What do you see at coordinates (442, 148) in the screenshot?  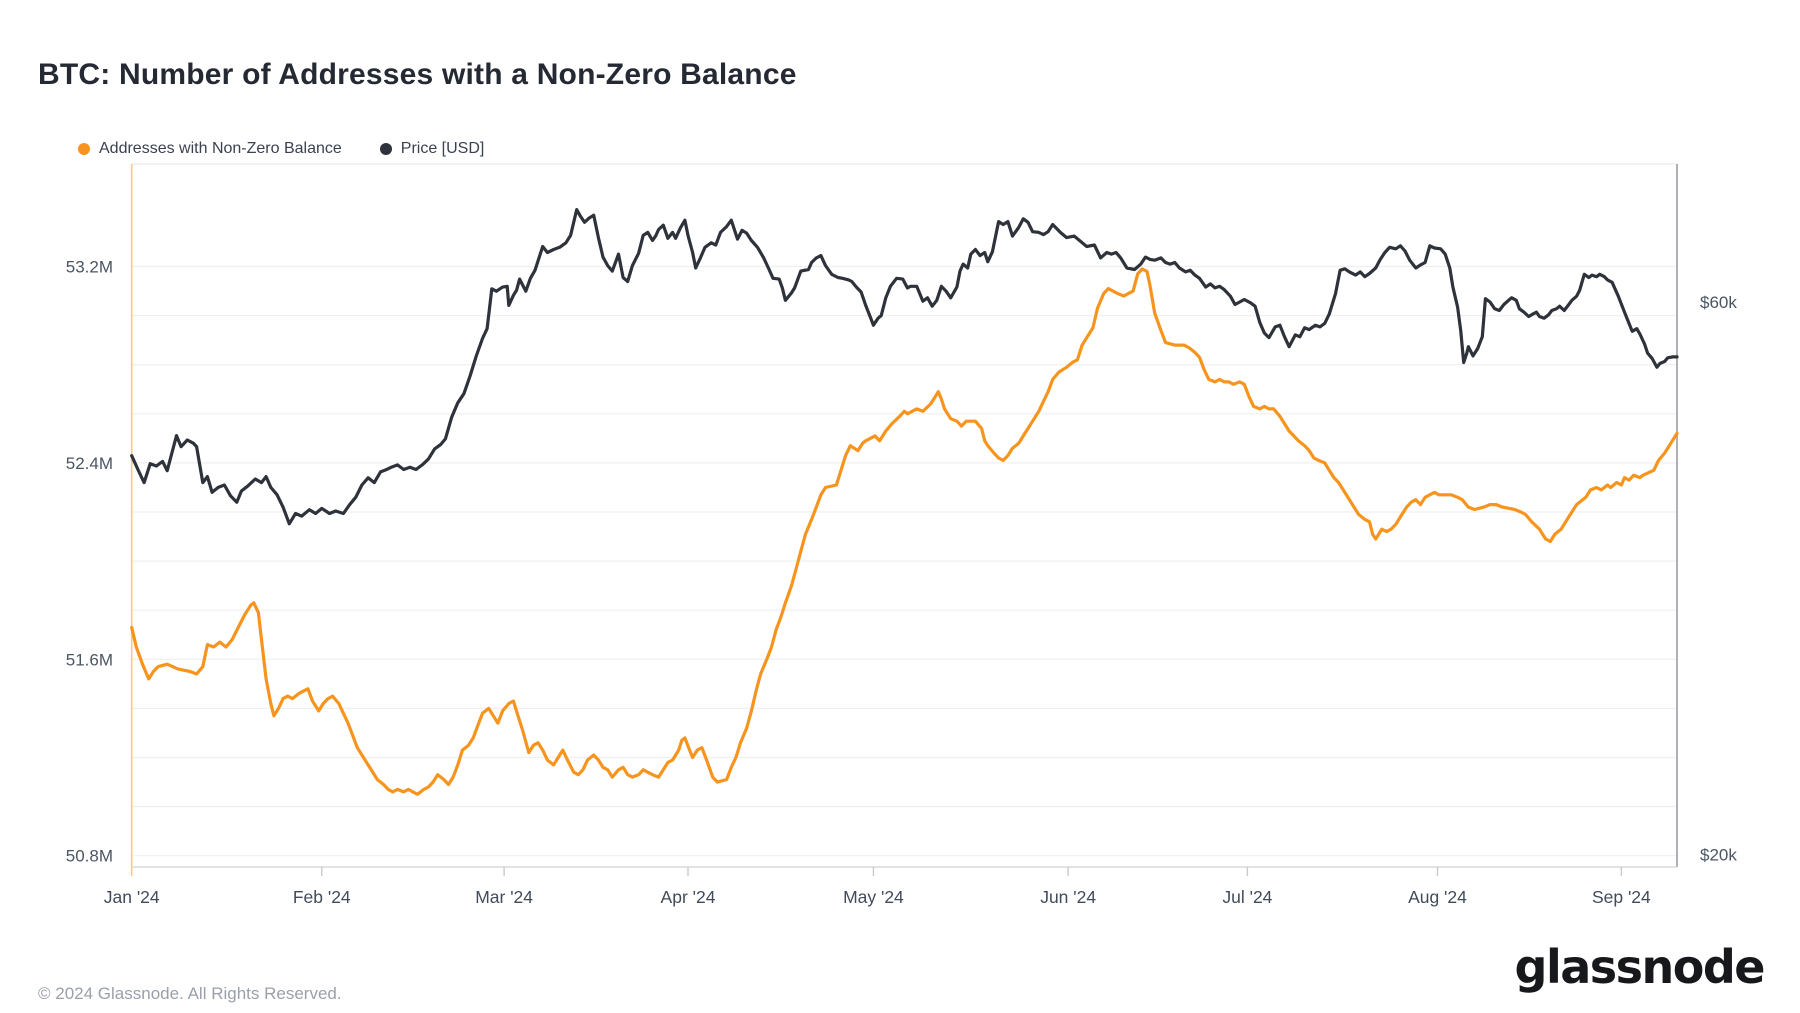 I see `legend-label-price: Price [USD]` at bounding box center [442, 148].